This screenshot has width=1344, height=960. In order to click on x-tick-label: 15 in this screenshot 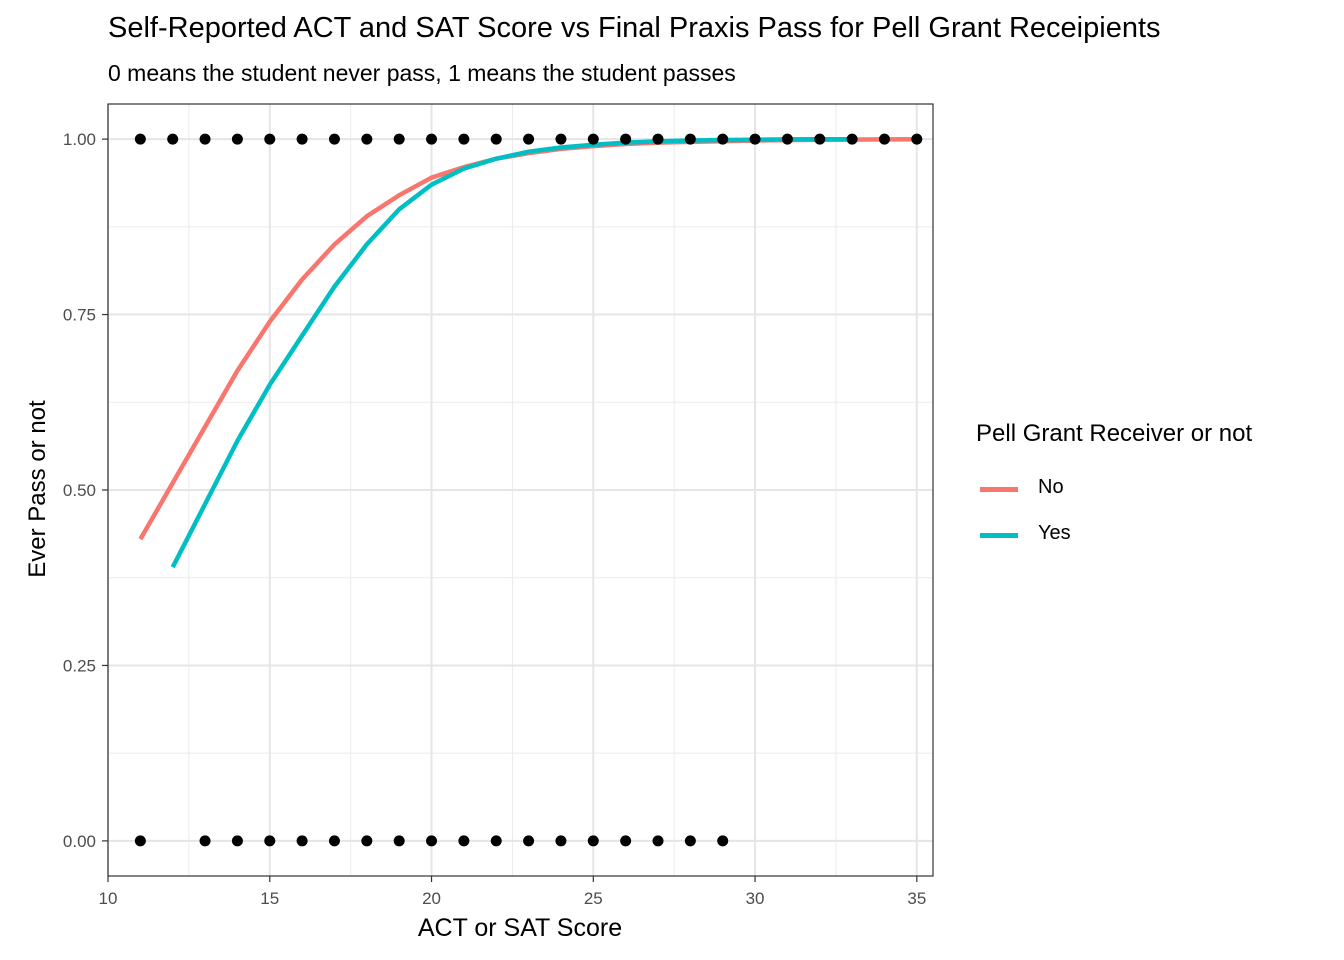, I will do `click(269, 898)`.